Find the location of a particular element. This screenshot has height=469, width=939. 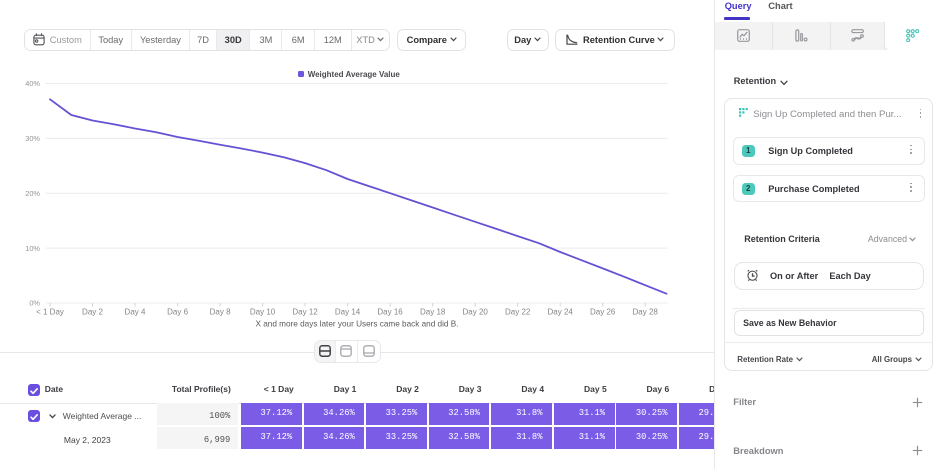

svg-text: Day 24 is located at coordinates (561, 312).